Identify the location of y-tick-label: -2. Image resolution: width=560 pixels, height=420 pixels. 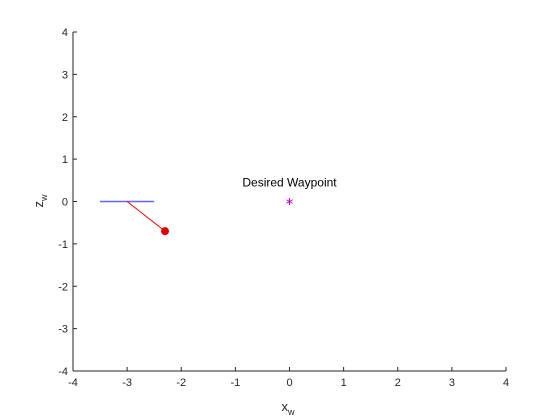
(63, 287).